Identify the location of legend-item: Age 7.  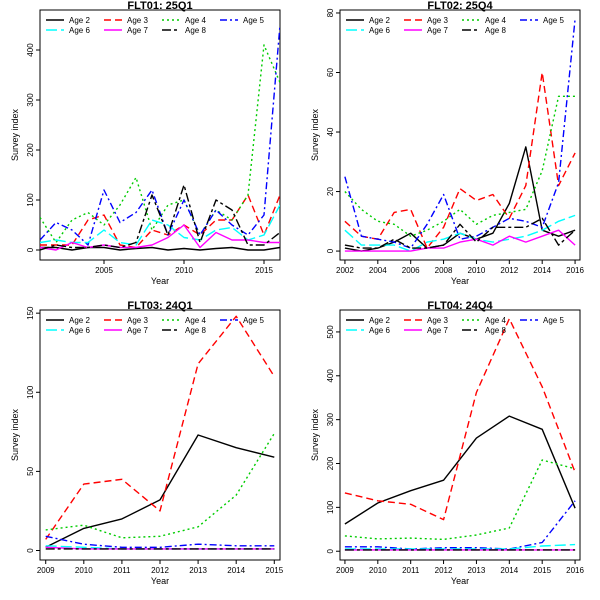
(426, 330).